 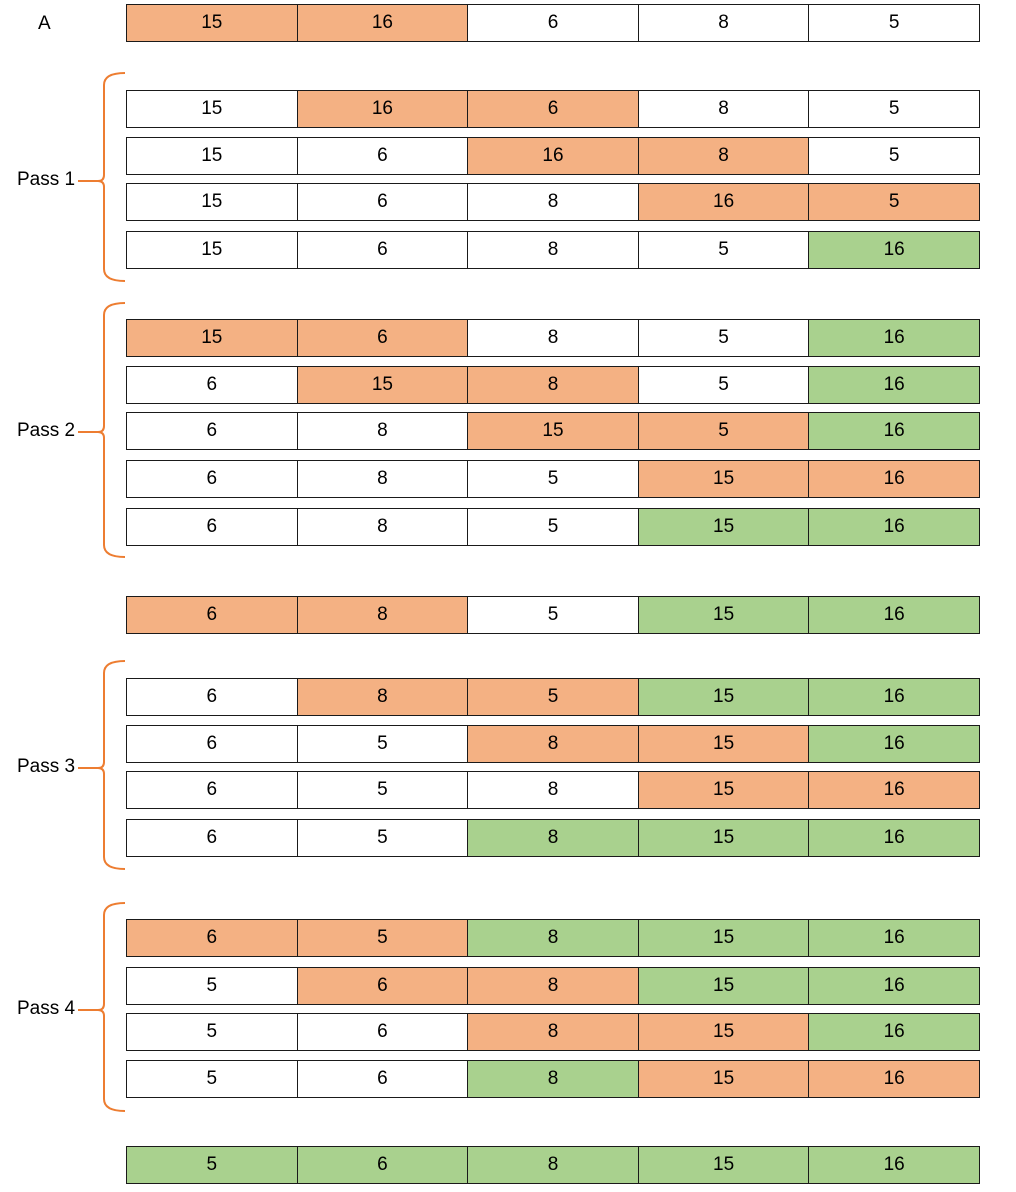 I want to click on array-row-p3-s1: 6 8 5 15 16, so click(x=553, y=697).